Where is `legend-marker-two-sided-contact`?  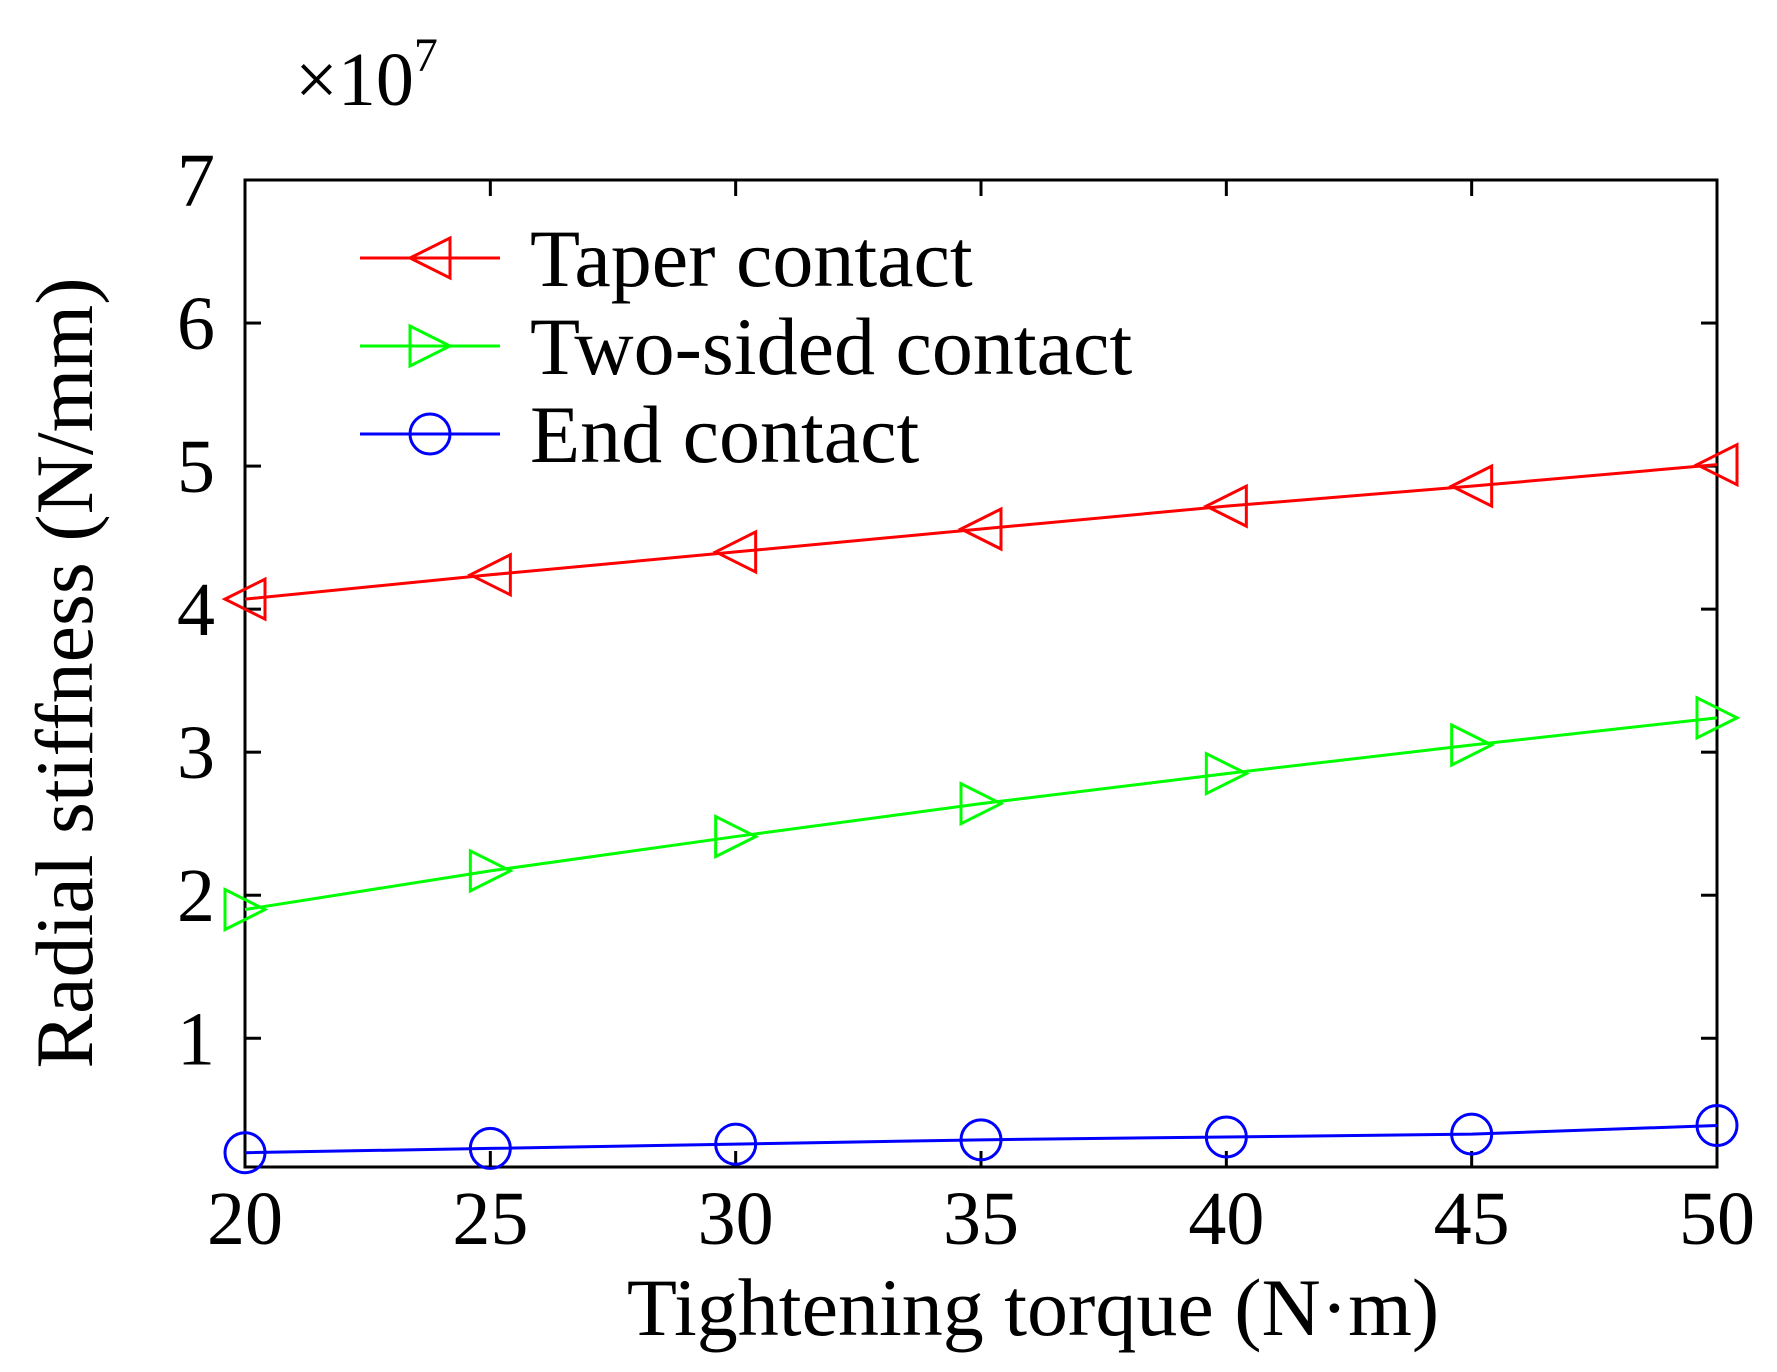 legend-marker-two-sided-contact is located at coordinates (431, 346).